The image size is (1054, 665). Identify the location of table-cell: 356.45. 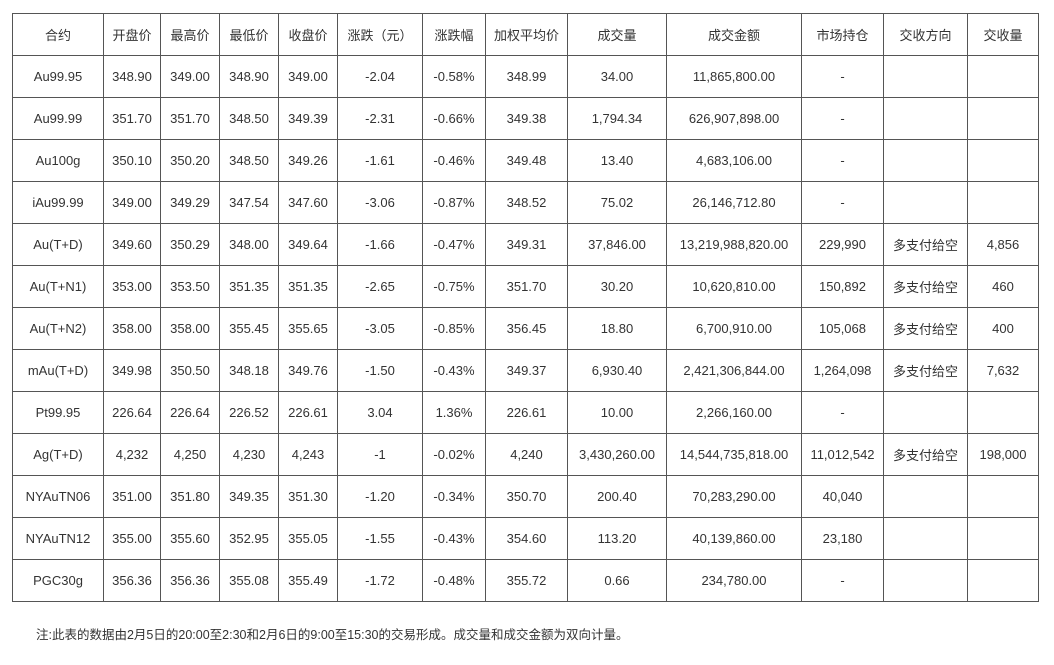
(526, 328).